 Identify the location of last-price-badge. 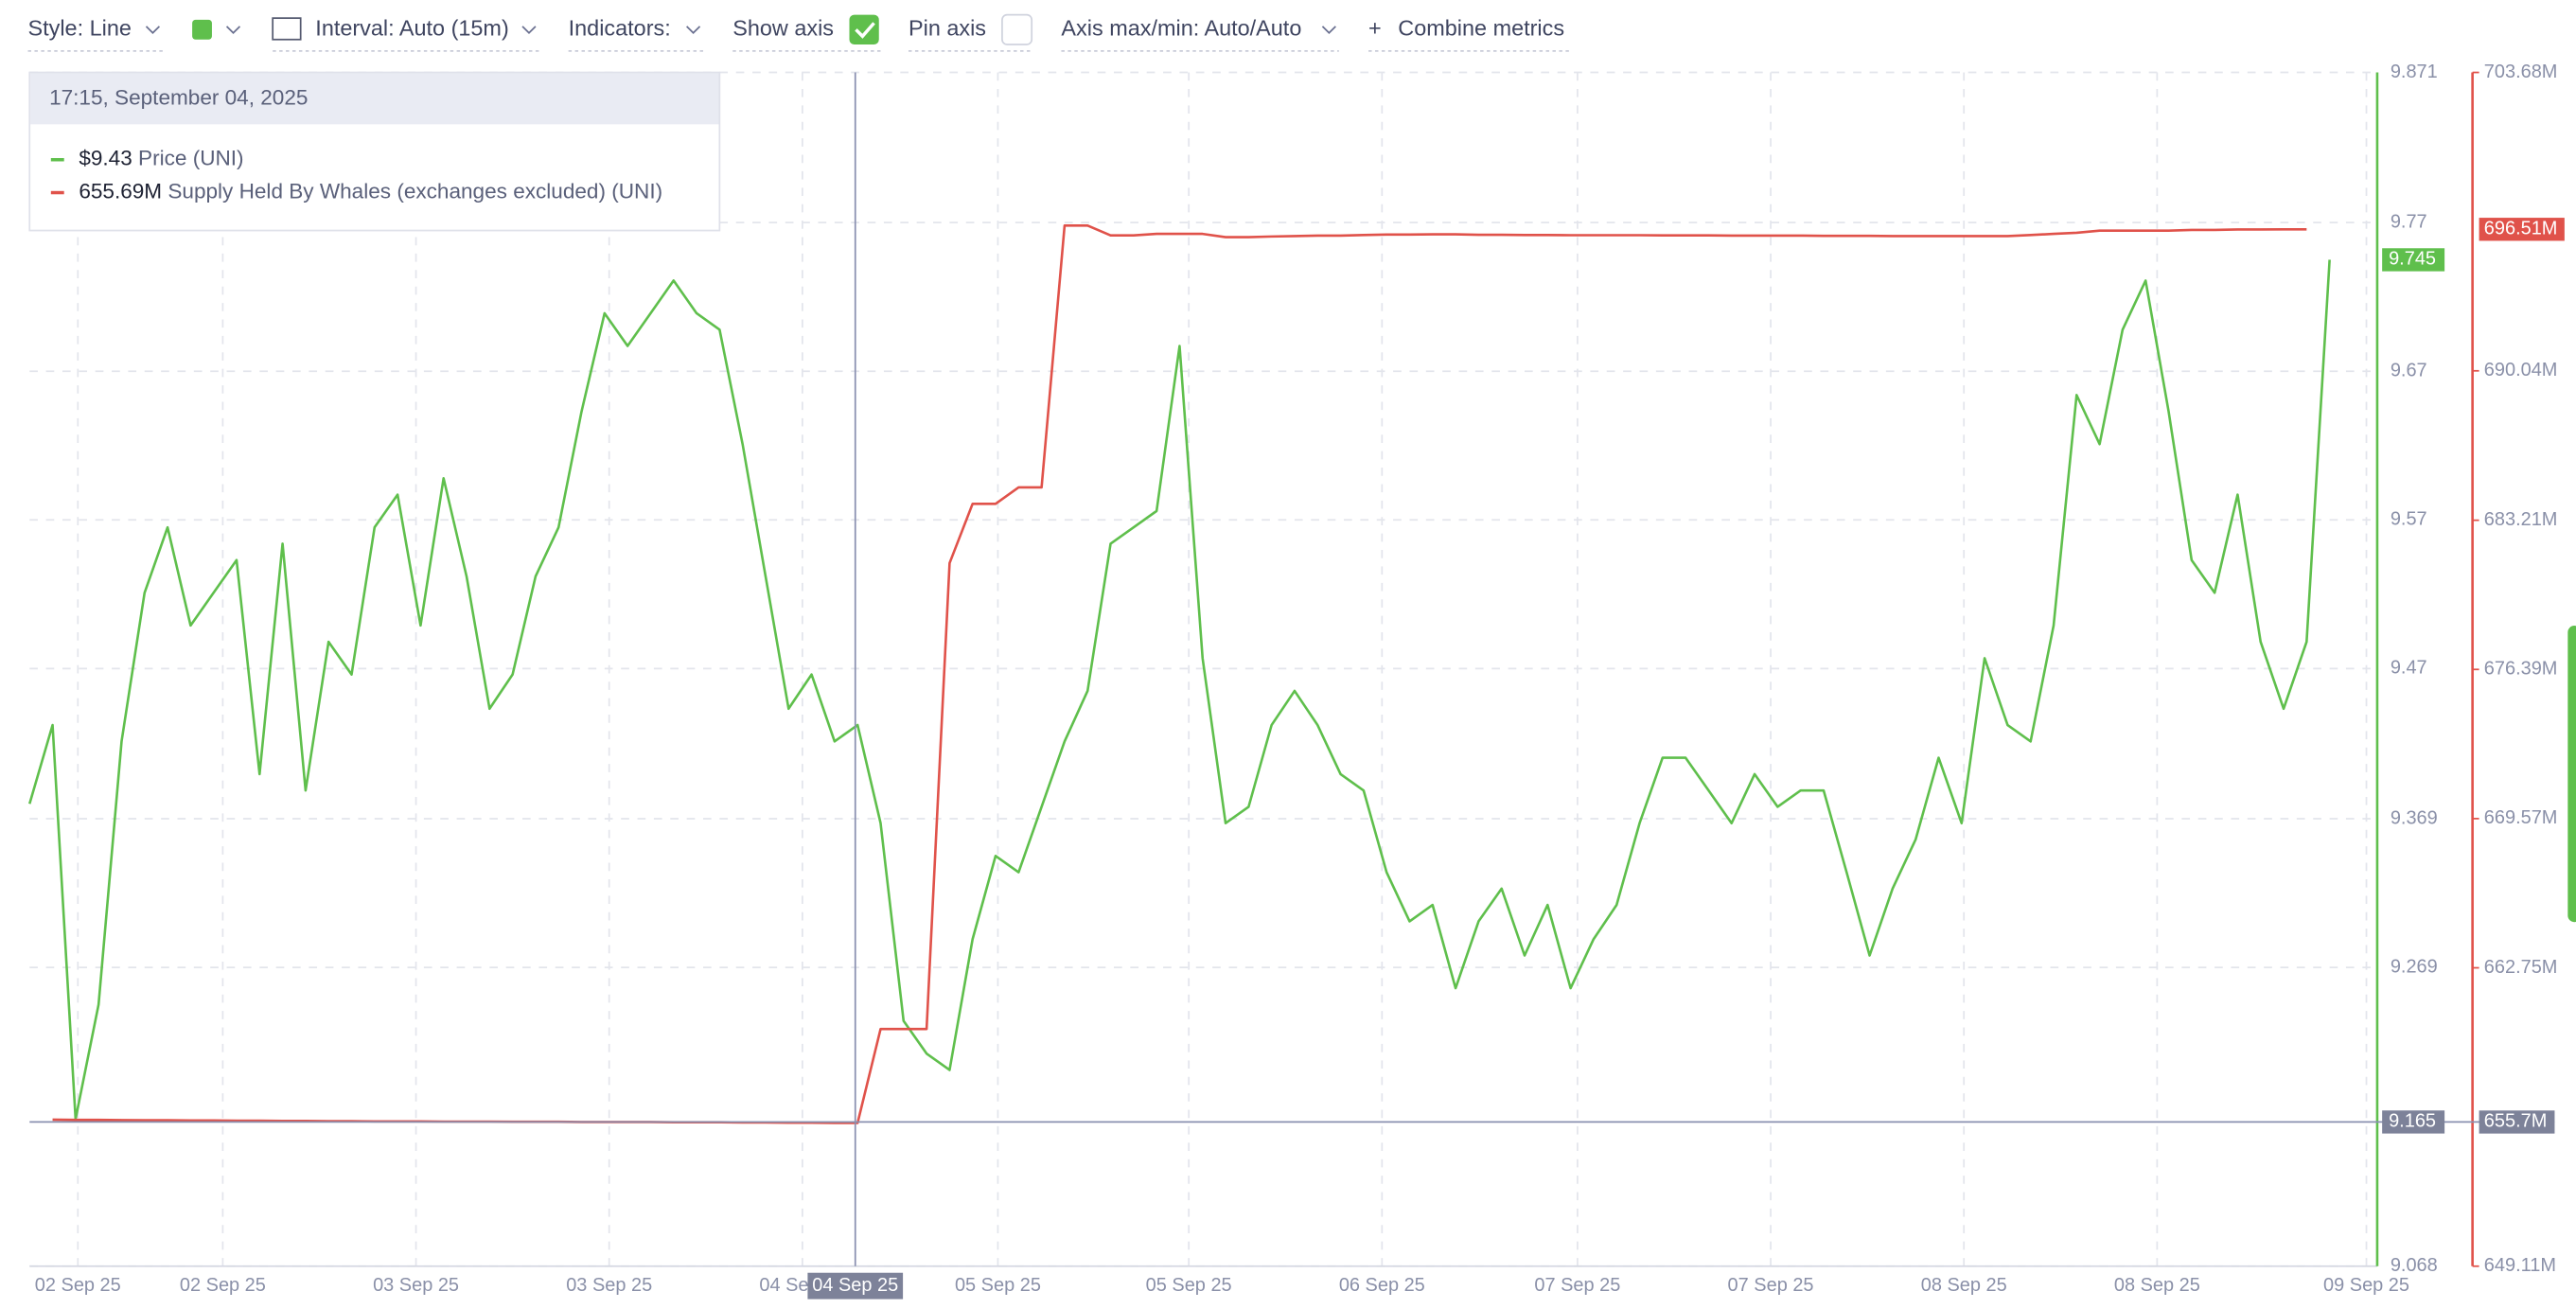
(2413, 260).